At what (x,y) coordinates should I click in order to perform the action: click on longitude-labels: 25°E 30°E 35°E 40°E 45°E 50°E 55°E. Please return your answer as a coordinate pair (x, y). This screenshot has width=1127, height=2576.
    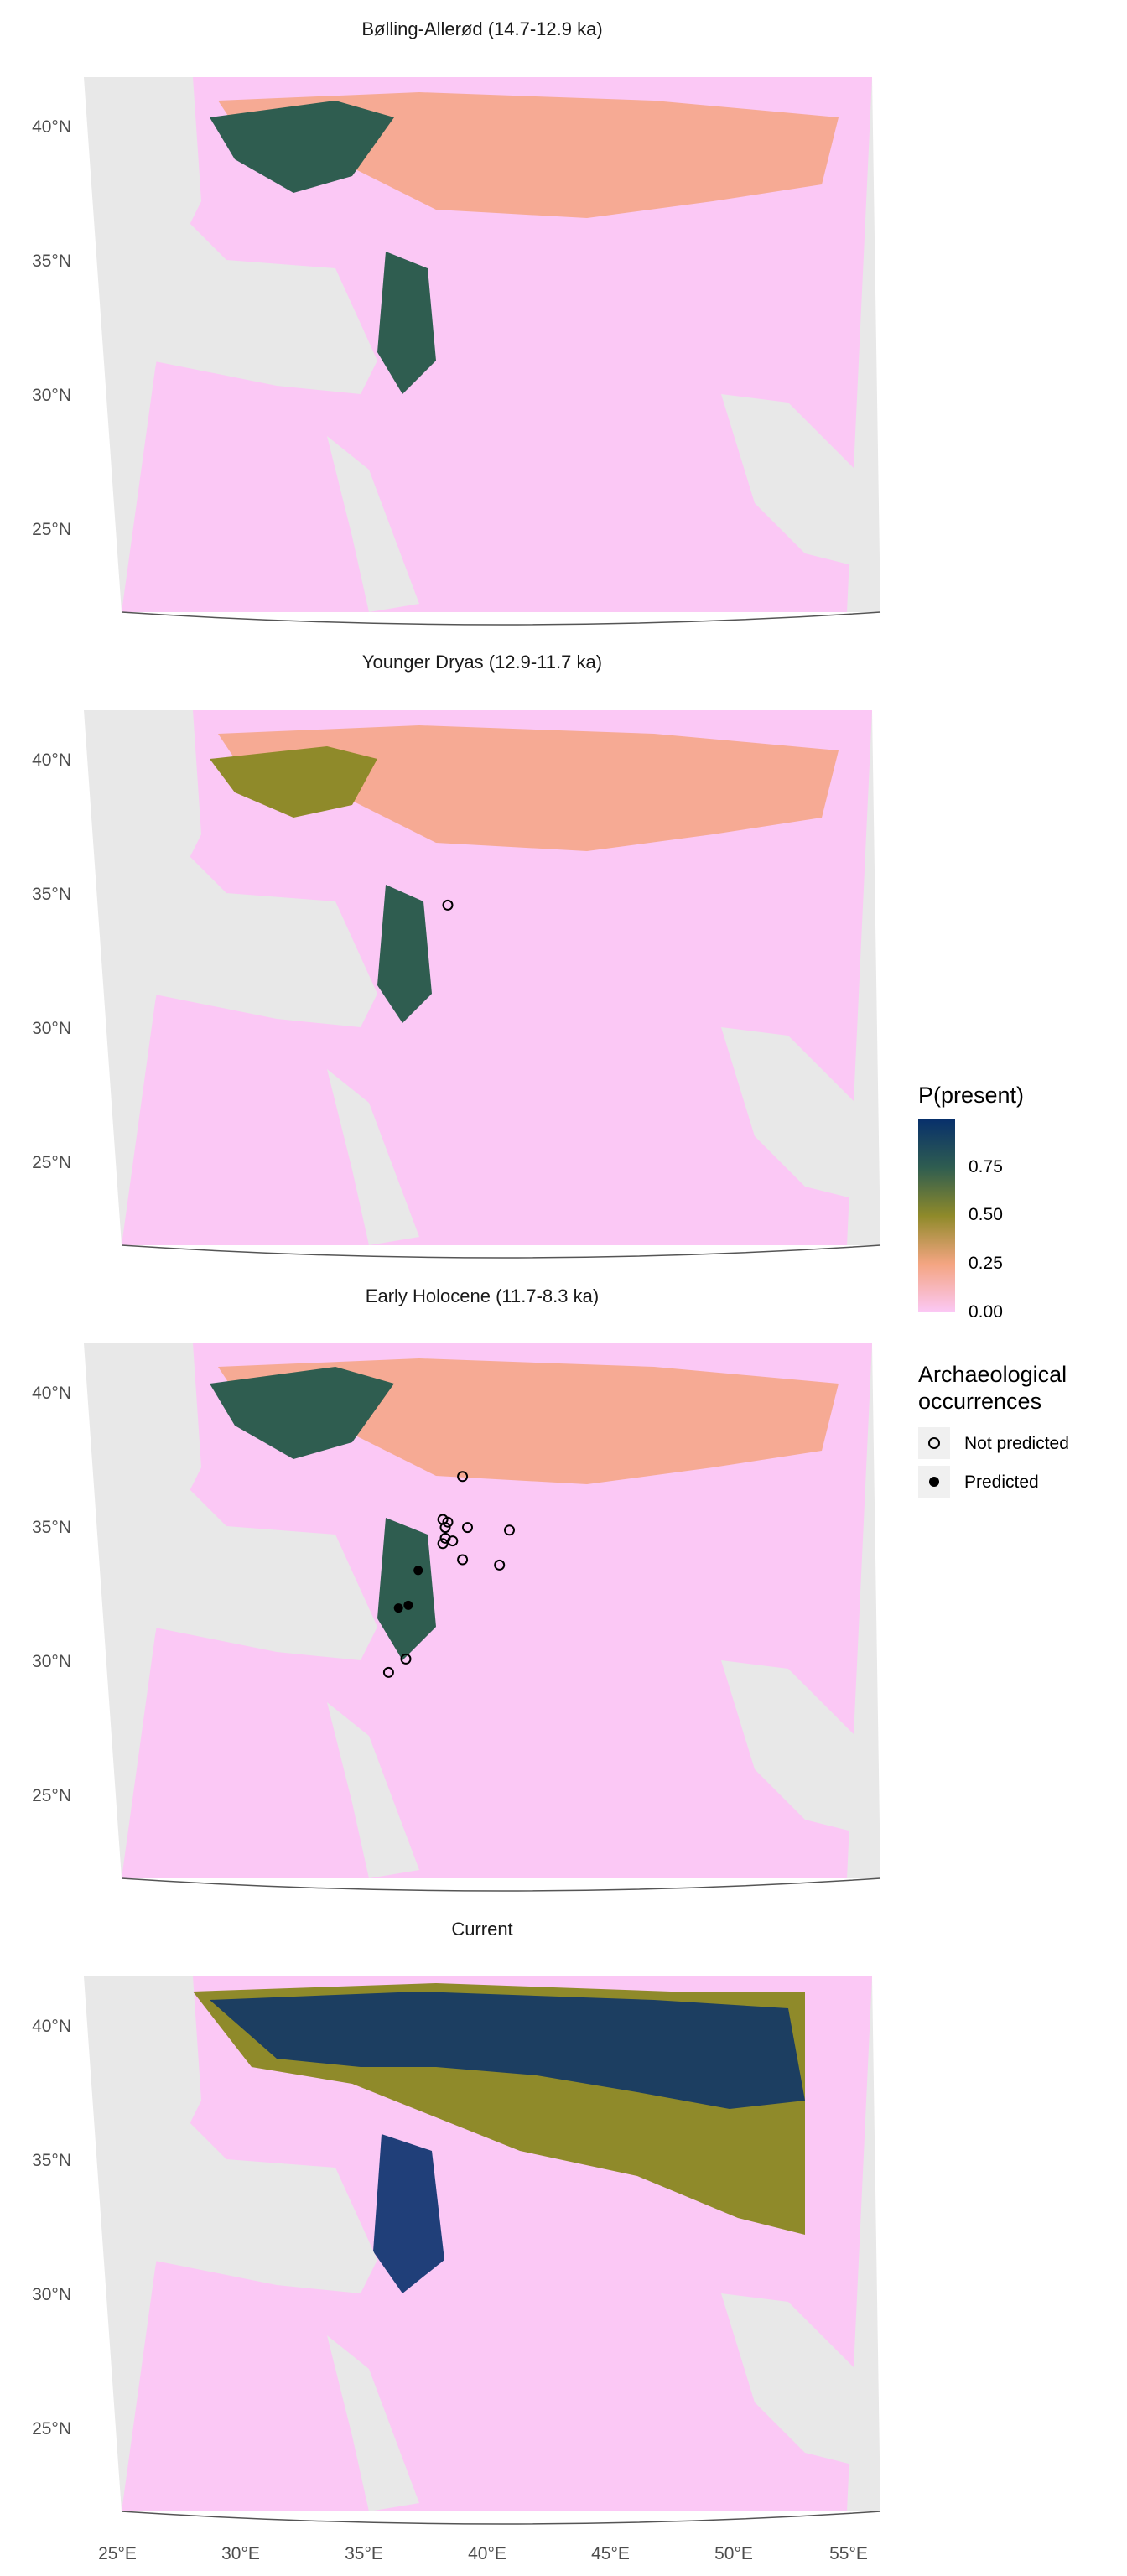
    Looking at the image, I should click on (483, 2553).